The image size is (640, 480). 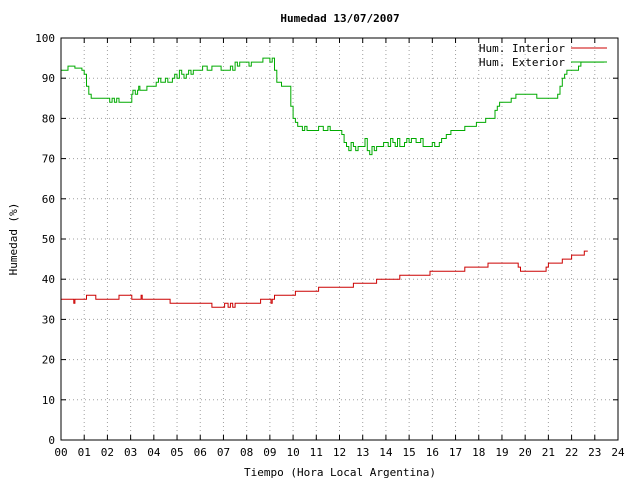 I want to click on y-tick-label: 40, so click(x=48, y=279).